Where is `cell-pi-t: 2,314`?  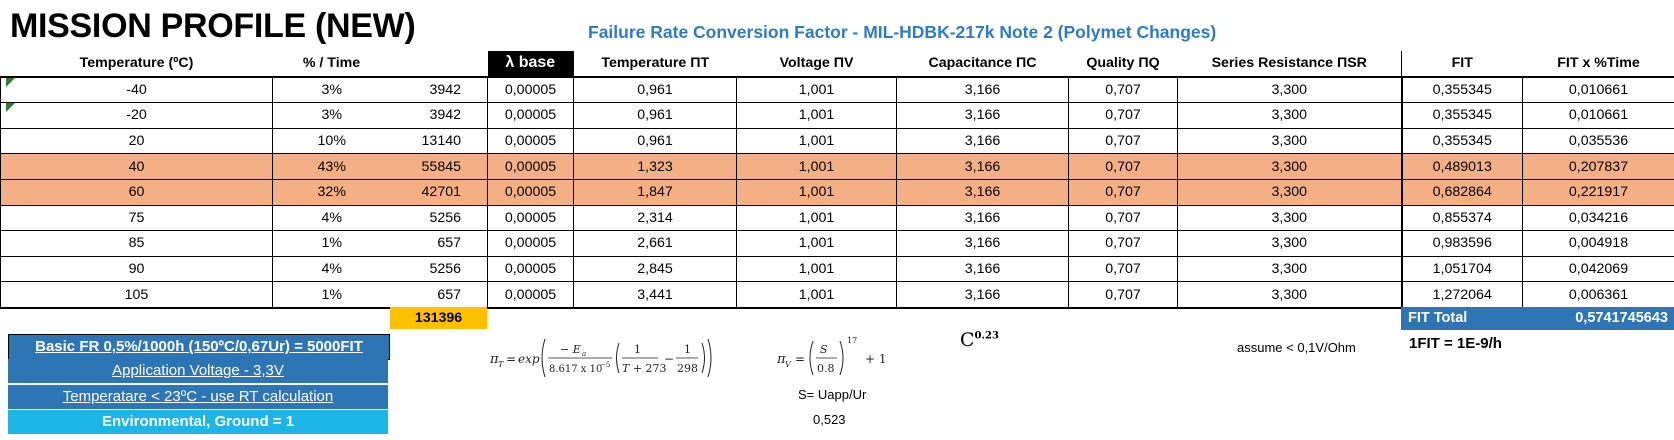 cell-pi-t: 2,314 is located at coordinates (655, 218).